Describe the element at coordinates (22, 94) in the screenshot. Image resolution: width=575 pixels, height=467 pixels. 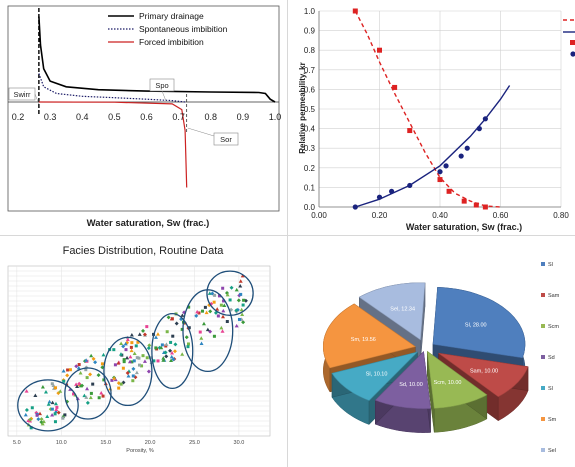
I see `annotation-swirr: Swirr` at that location.